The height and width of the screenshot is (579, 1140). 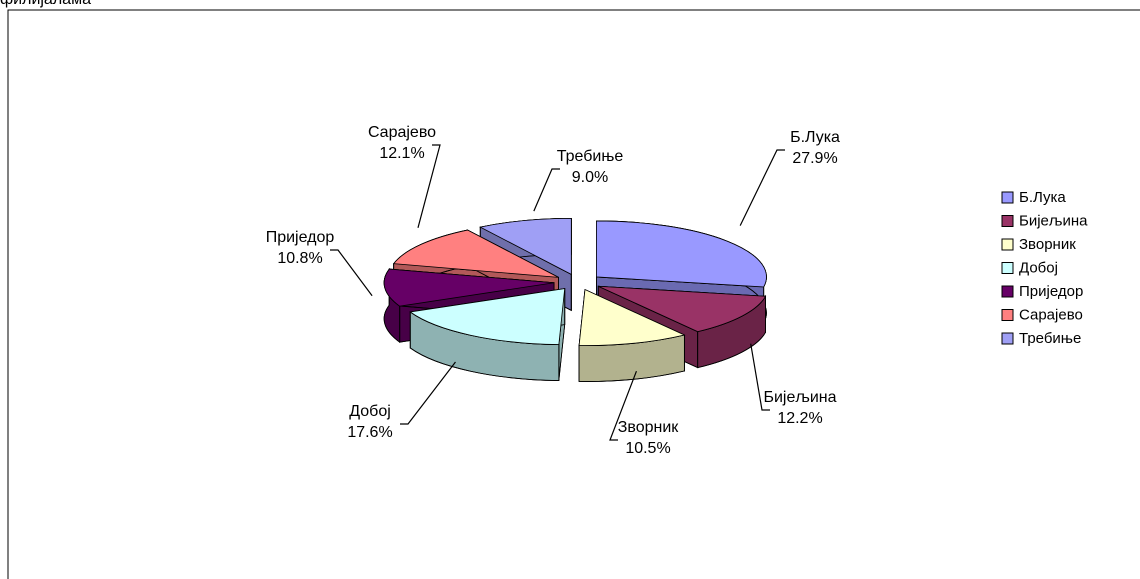 What do you see at coordinates (45, 4) in the screenshot?
I see `chart-title: филијалама` at bounding box center [45, 4].